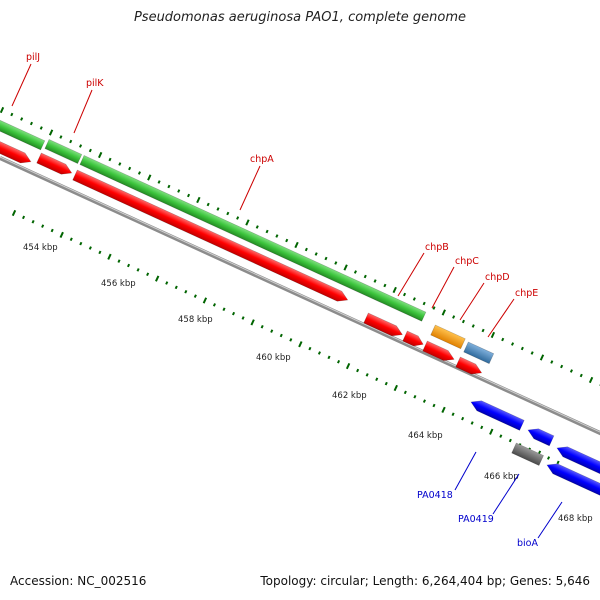 Image resolution: width=600 pixels, height=600 pixels. What do you see at coordinates (16, 152) in the screenshot?
I see `gene-pilJ` at bounding box center [16, 152].